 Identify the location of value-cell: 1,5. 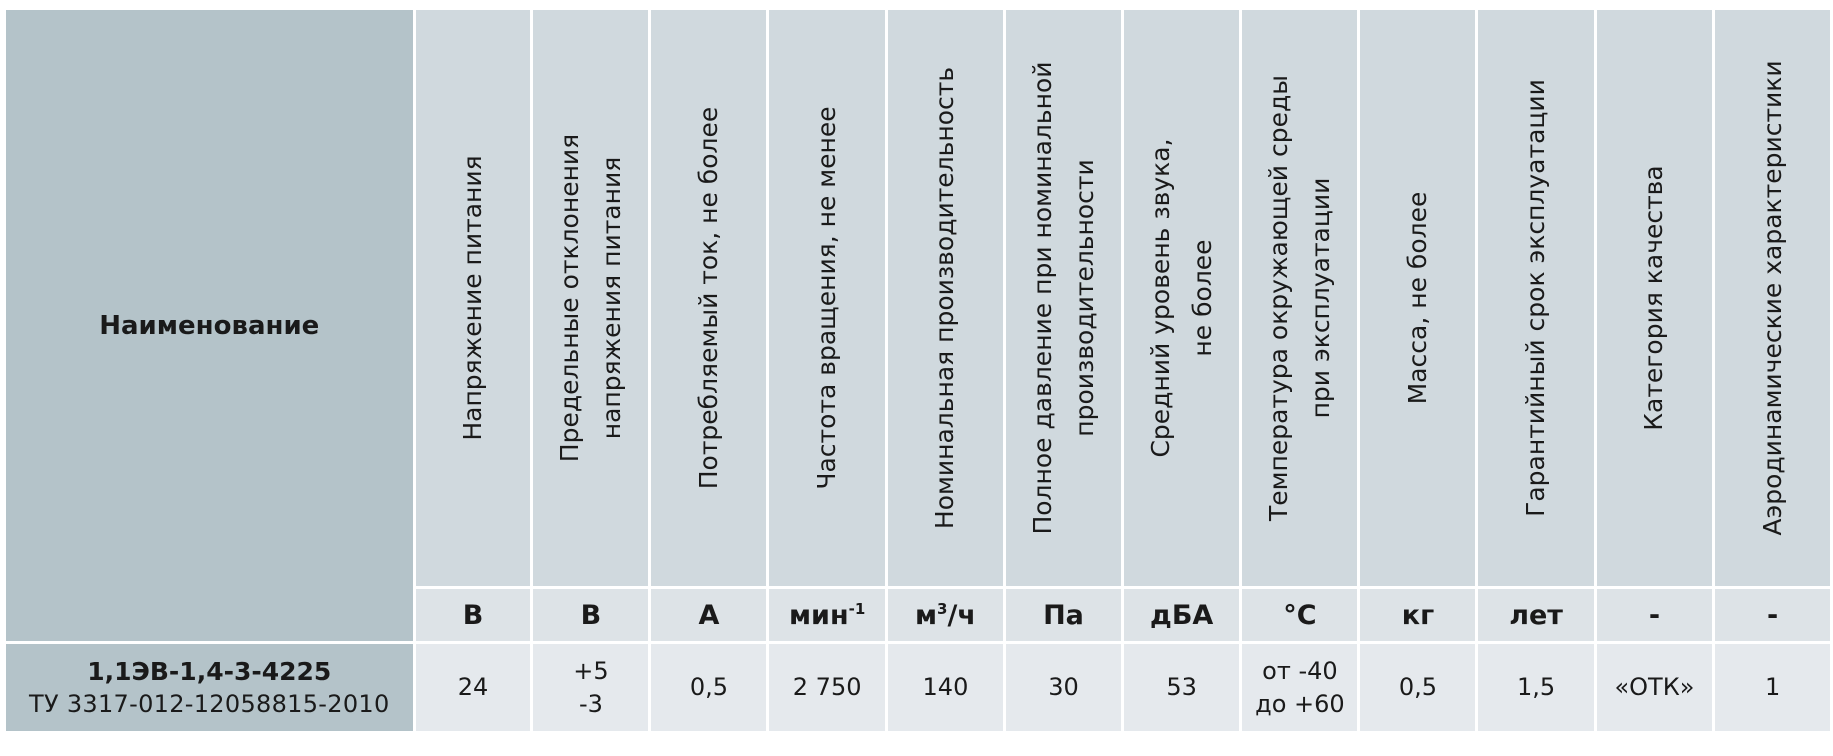
(1536, 687).